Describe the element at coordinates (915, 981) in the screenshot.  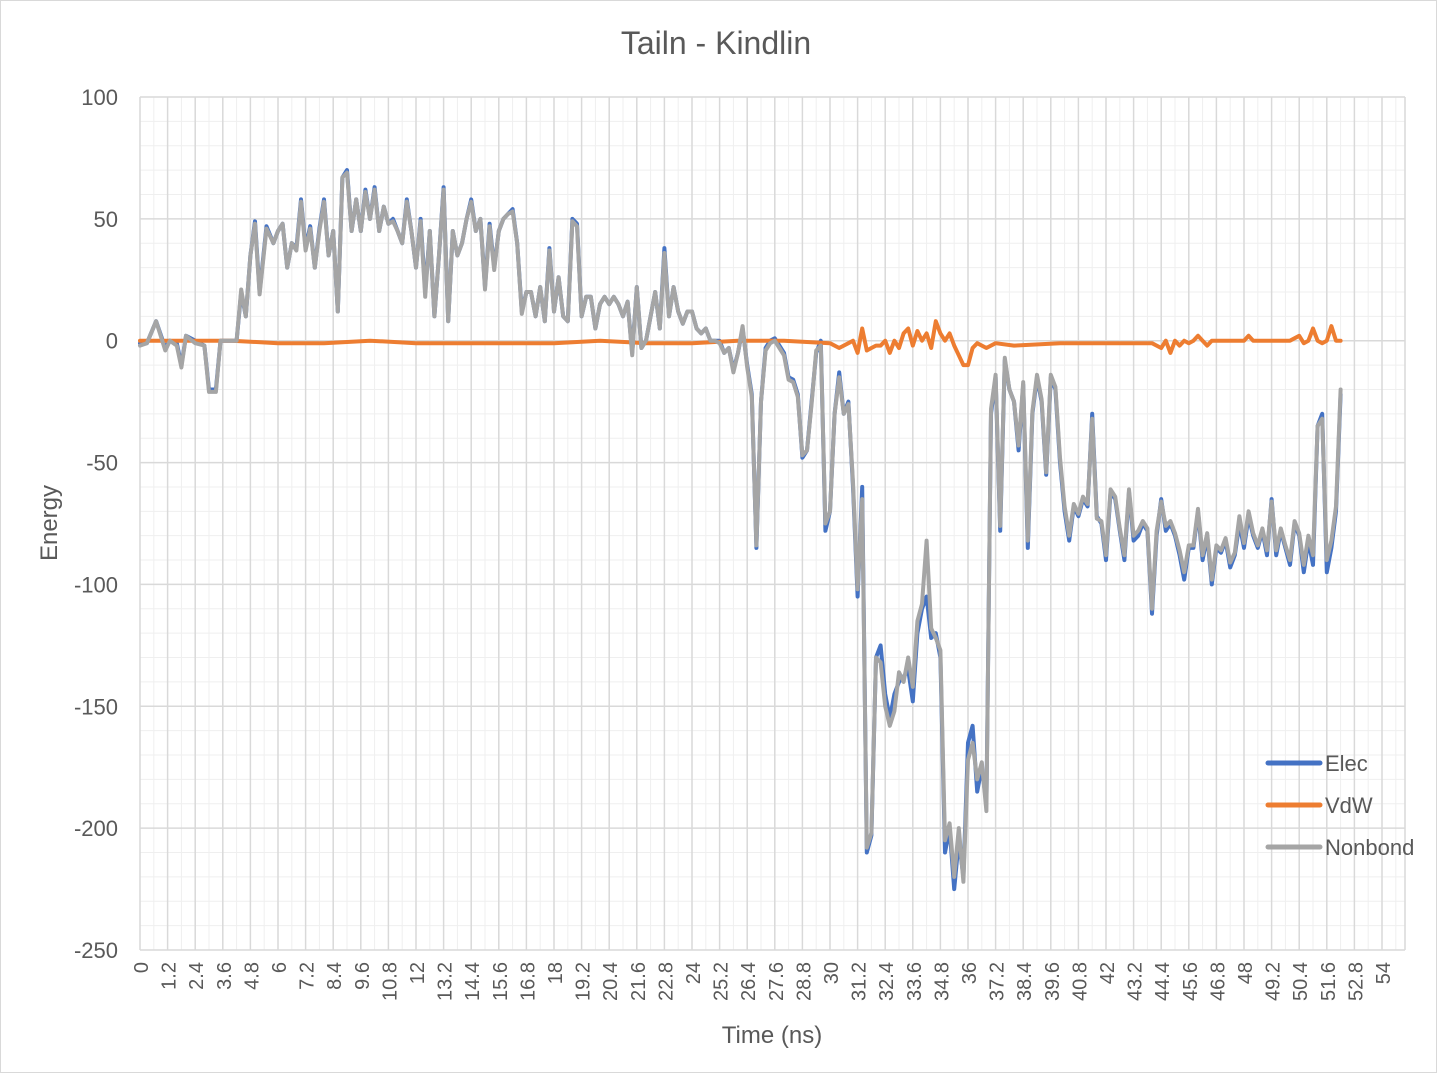
I see `x-tick-label: 33.6` at that location.